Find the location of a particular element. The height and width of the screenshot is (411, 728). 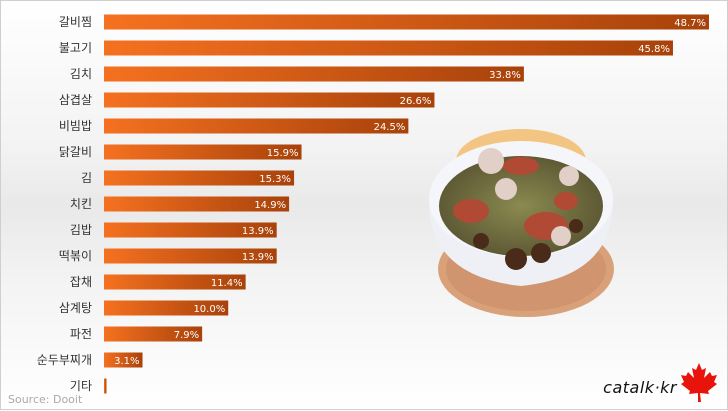

category-label: 김 is located at coordinates (86, 178).